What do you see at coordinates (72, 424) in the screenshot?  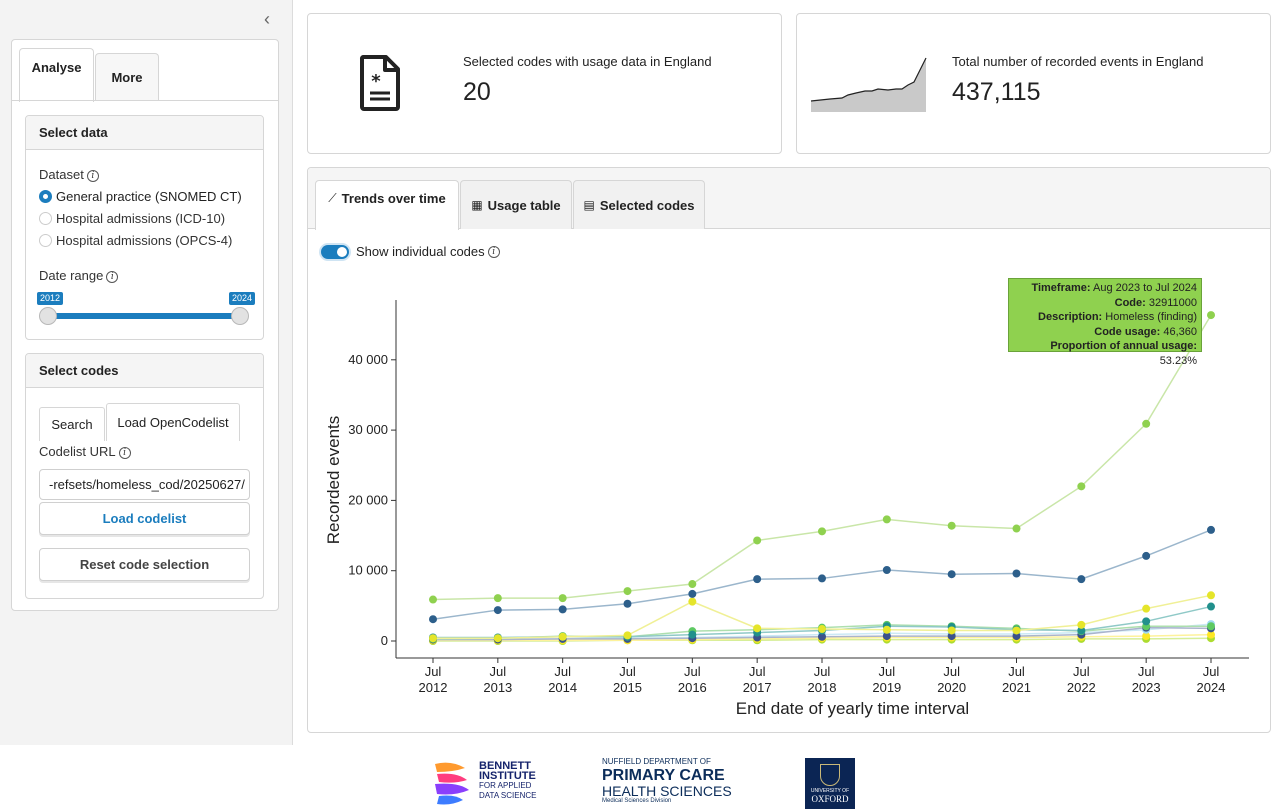 I see `tab-search: Search` at bounding box center [72, 424].